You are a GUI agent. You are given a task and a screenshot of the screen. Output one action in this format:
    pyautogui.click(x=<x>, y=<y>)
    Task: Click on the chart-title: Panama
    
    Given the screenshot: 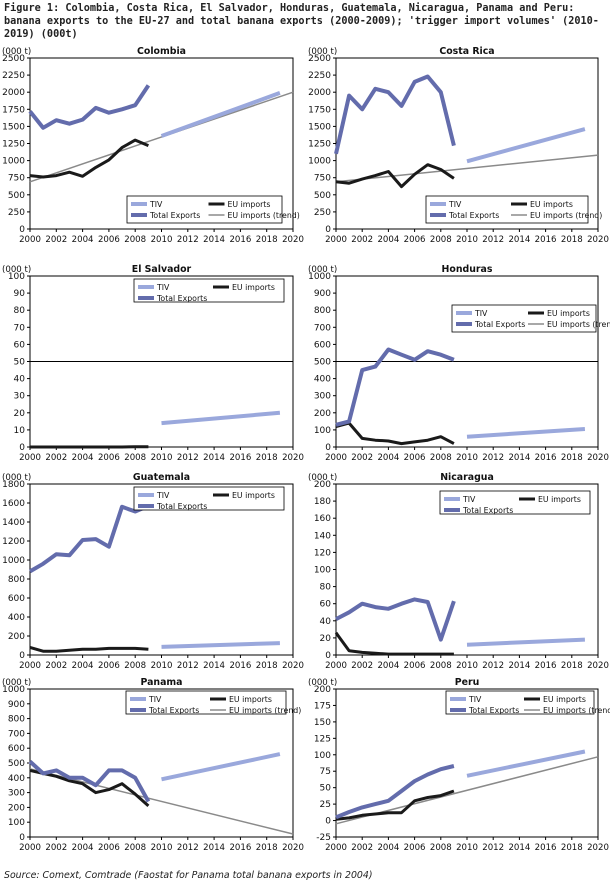 What is the action you would take?
    pyautogui.click(x=161, y=682)
    